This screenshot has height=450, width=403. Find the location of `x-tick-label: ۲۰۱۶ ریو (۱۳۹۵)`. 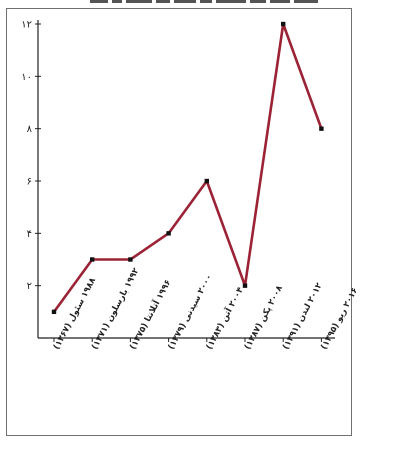

x-tick-label: ۲۰۱۶ ریو (۱۳۹۵) is located at coordinates (339, 318).